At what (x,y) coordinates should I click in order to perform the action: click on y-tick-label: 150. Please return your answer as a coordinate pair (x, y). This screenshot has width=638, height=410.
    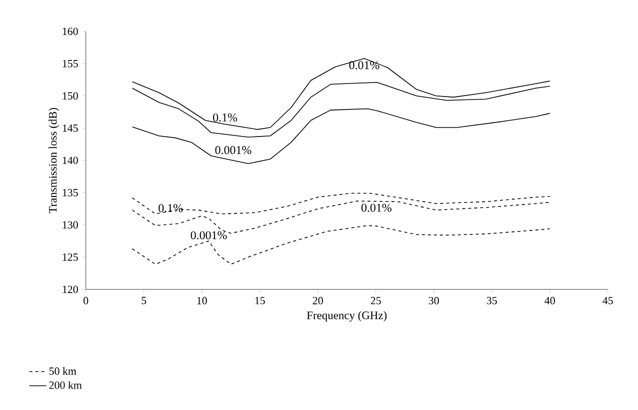
    Looking at the image, I should click on (70, 96).